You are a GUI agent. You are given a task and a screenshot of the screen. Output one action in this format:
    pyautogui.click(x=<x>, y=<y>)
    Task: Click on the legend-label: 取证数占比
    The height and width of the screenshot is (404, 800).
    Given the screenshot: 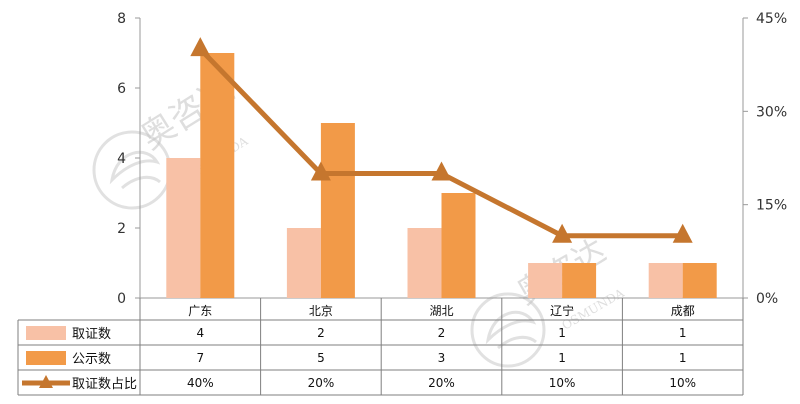 What is the action you would take?
    pyautogui.click(x=104, y=384)
    